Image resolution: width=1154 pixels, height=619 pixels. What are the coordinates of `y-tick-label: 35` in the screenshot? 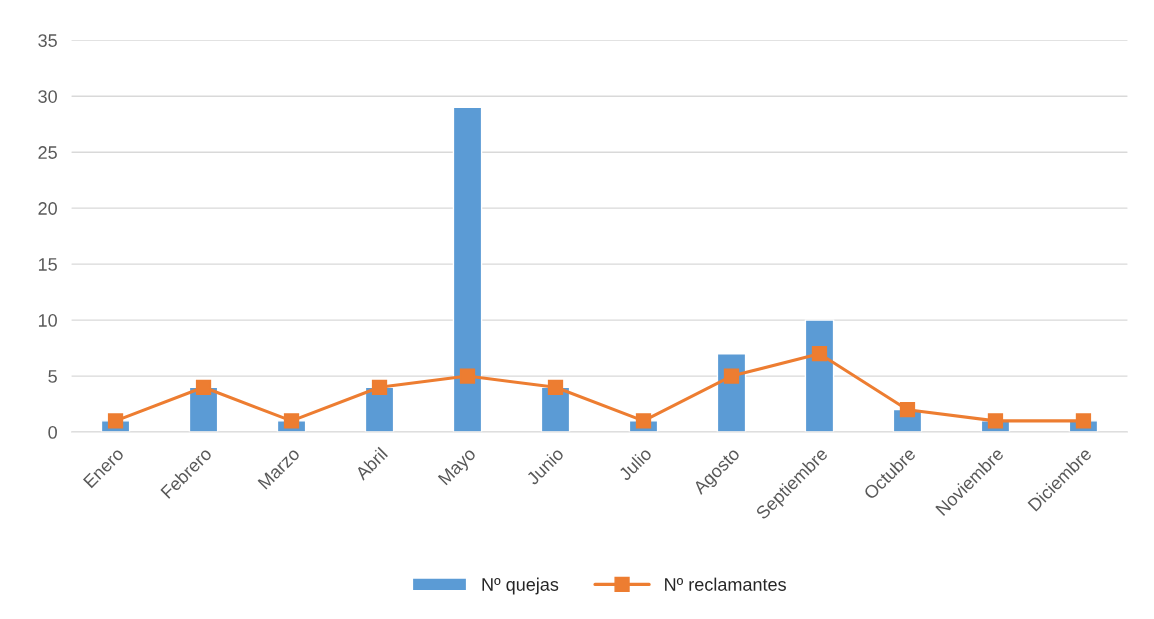 It's located at (47, 40).